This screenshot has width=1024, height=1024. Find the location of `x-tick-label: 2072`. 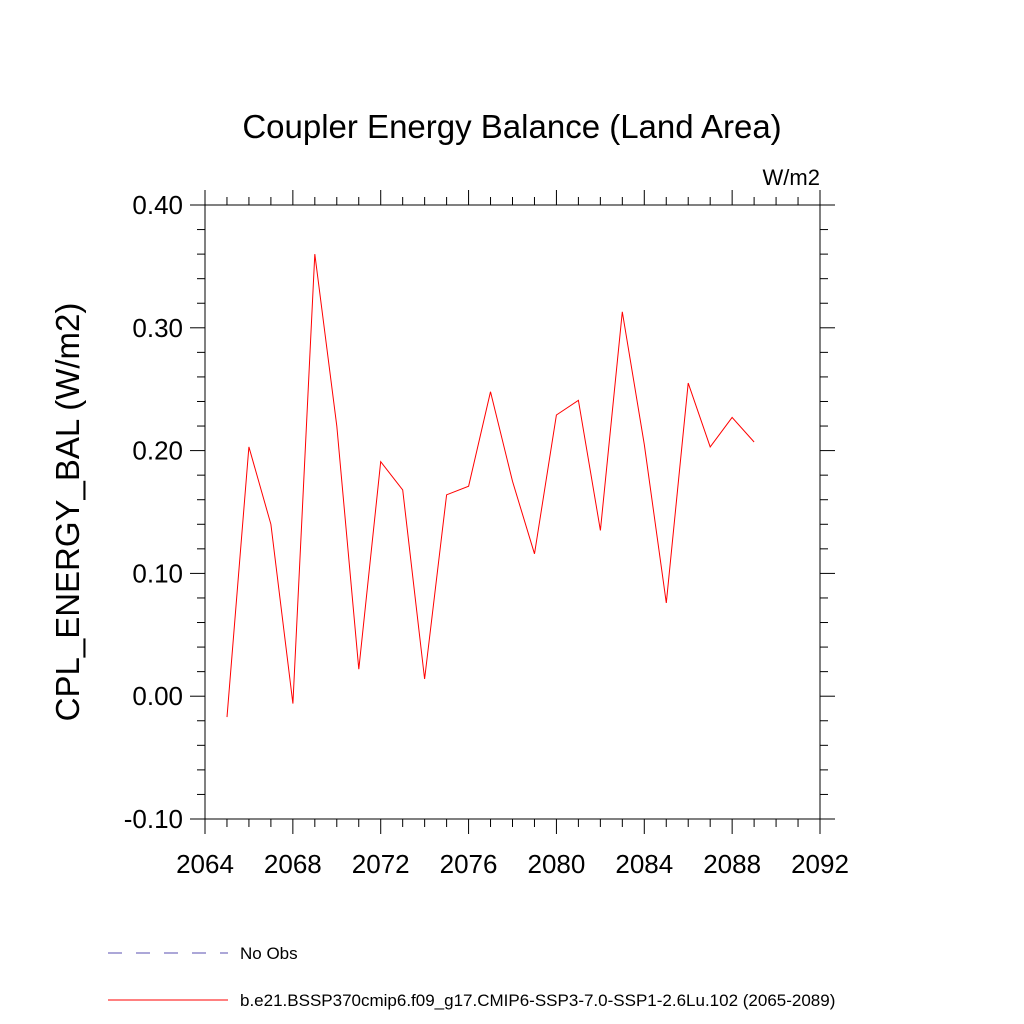

x-tick-label: 2072 is located at coordinates (381, 864).